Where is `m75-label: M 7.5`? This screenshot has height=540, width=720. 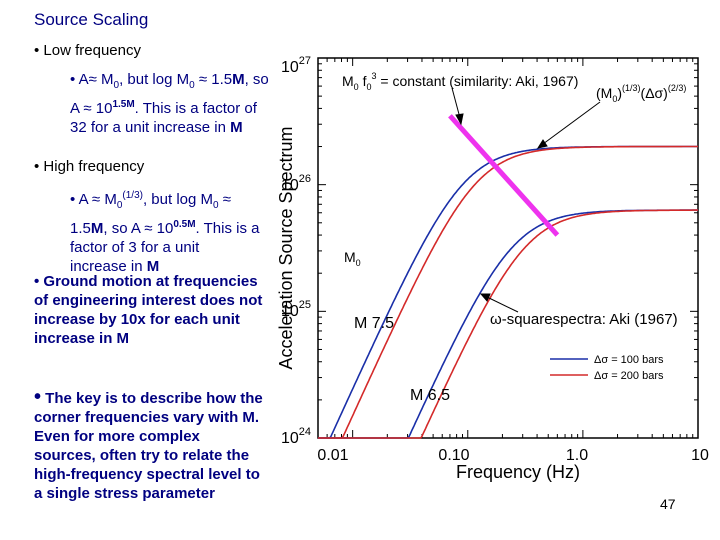 m75-label: M 7.5 is located at coordinates (374, 323).